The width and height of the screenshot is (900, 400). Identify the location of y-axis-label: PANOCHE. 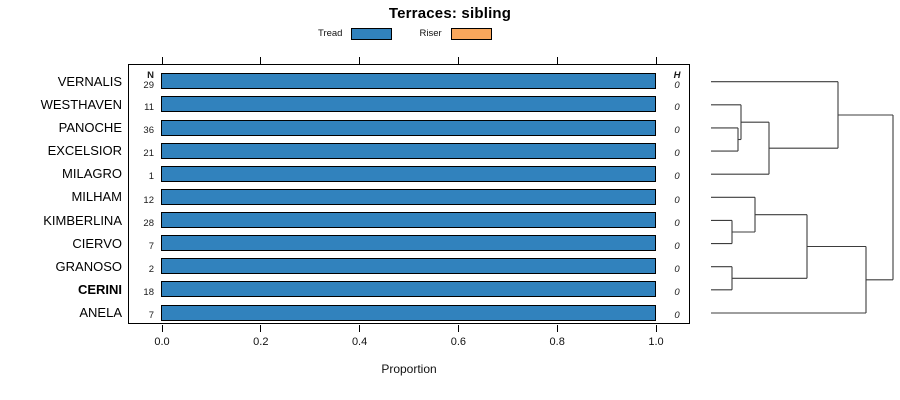
(90, 127).